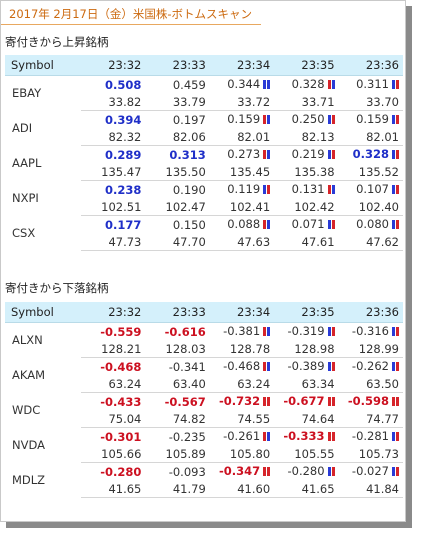  Describe the element at coordinates (121, 436) in the screenshot. I see `change-value: -0.301` at that location.